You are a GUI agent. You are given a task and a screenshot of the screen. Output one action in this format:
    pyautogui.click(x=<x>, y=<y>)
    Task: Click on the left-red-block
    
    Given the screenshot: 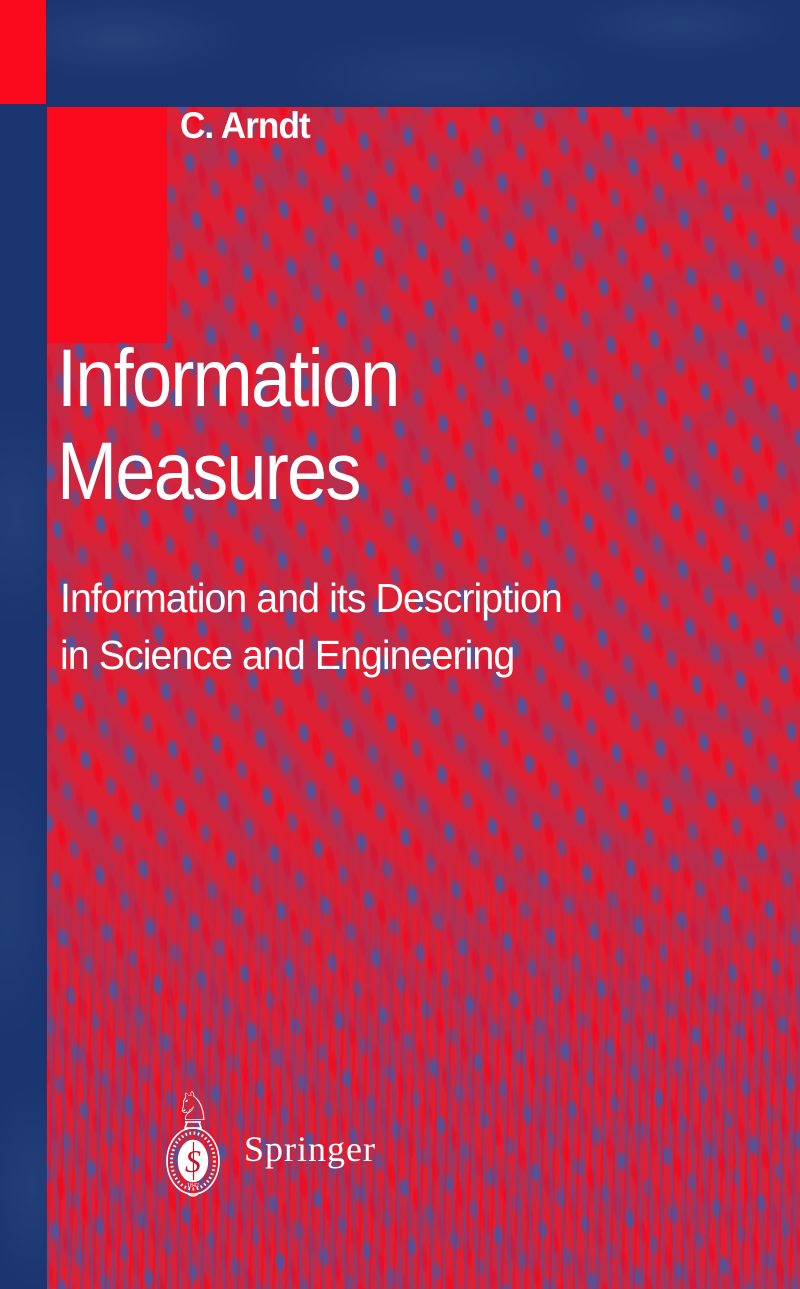 What is the action you would take?
    pyautogui.click(x=107, y=225)
    